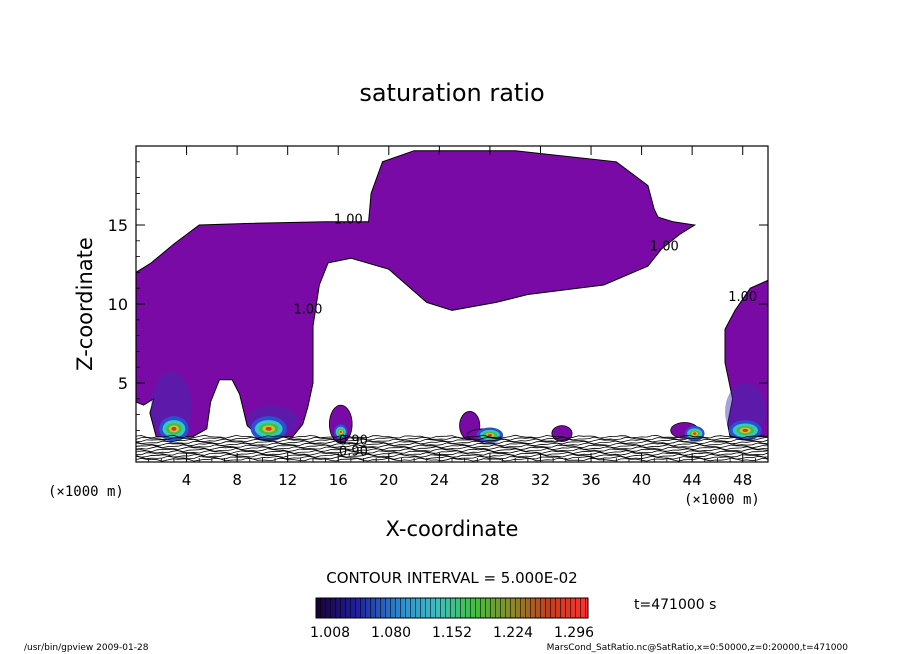 The height and width of the screenshot is (654, 904). Describe the element at coordinates (353, 452) in the screenshot. I see `contour-label-5: 0.90` at that location.